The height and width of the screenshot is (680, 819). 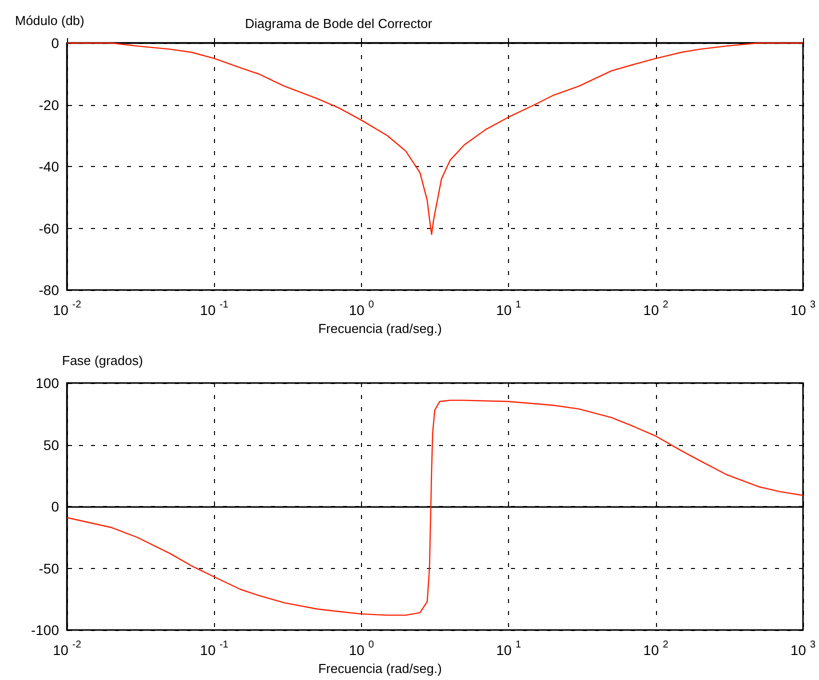 What do you see at coordinates (339, 23) in the screenshot?
I see `chart-title: Diagrama de Bode del Corrector` at bounding box center [339, 23].